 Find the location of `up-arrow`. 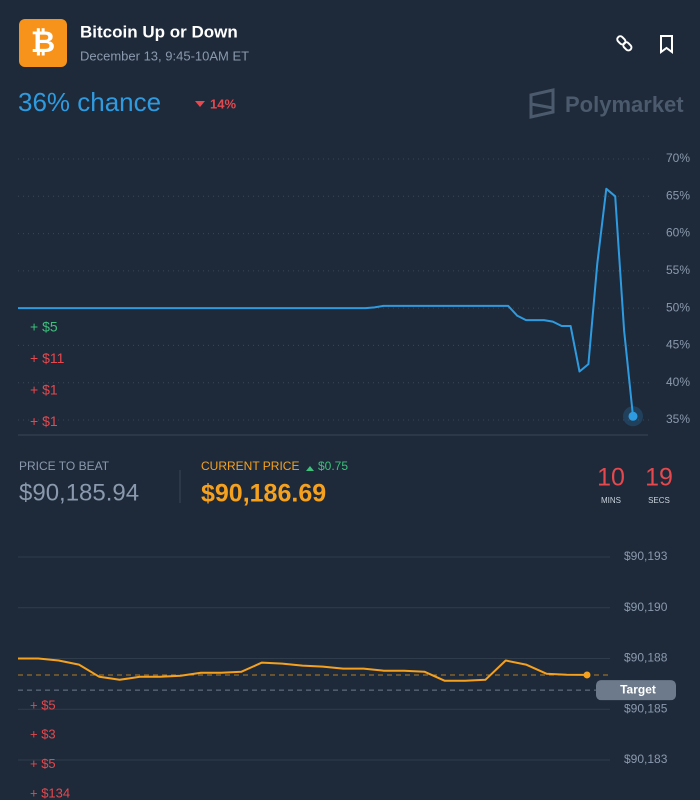

up-arrow is located at coordinates (310, 468).